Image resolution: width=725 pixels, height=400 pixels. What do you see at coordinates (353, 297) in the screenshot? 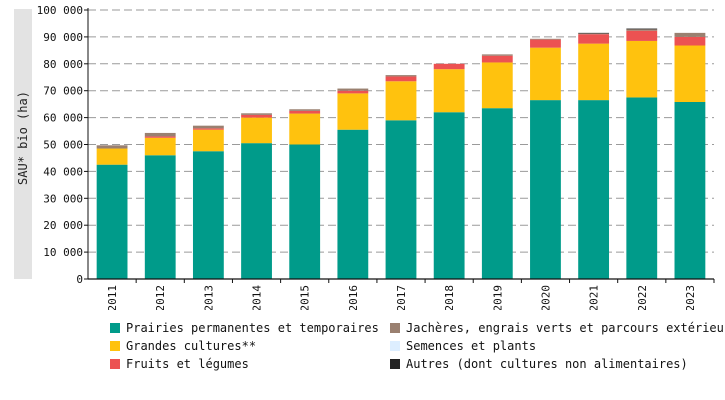
I see `x-tick-label: 2016` at bounding box center [353, 297].